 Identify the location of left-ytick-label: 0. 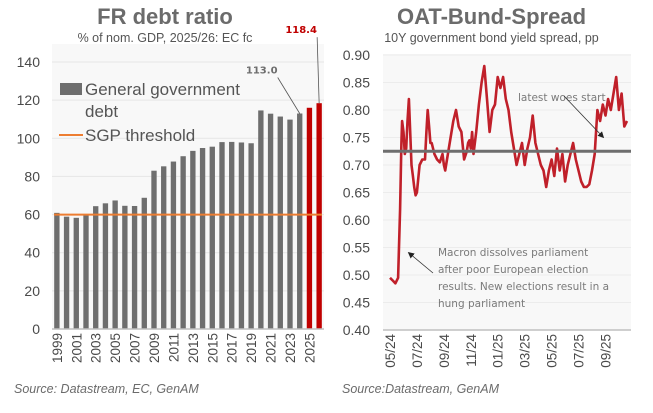
(36, 329).